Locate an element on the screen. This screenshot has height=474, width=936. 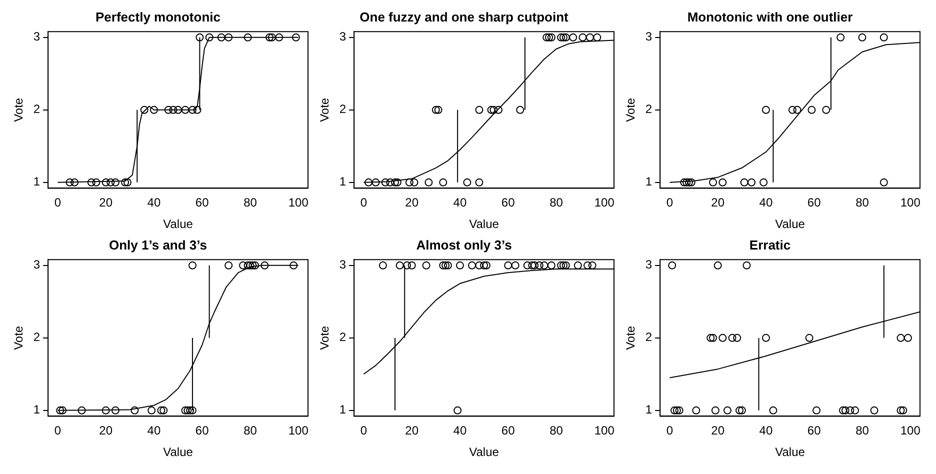
chart-title: Monotonic with one outlier is located at coordinates (770, 16).